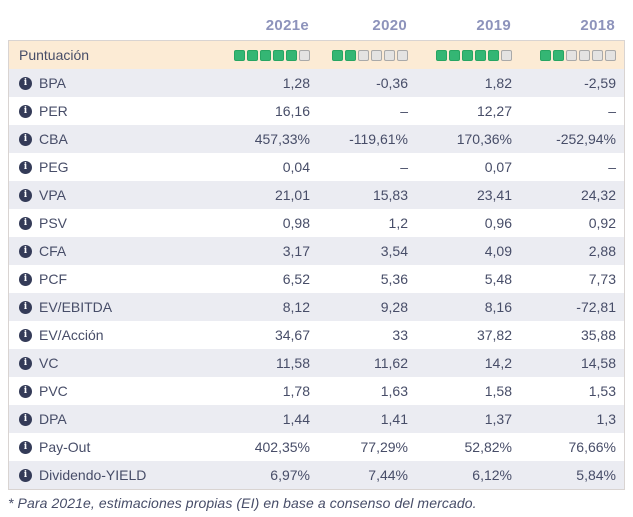 Image resolution: width=633 pixels, height=517 pixels. I want to click on table-row: i VC 11,58 11,62 14,2 14,58, so click(316, 363).